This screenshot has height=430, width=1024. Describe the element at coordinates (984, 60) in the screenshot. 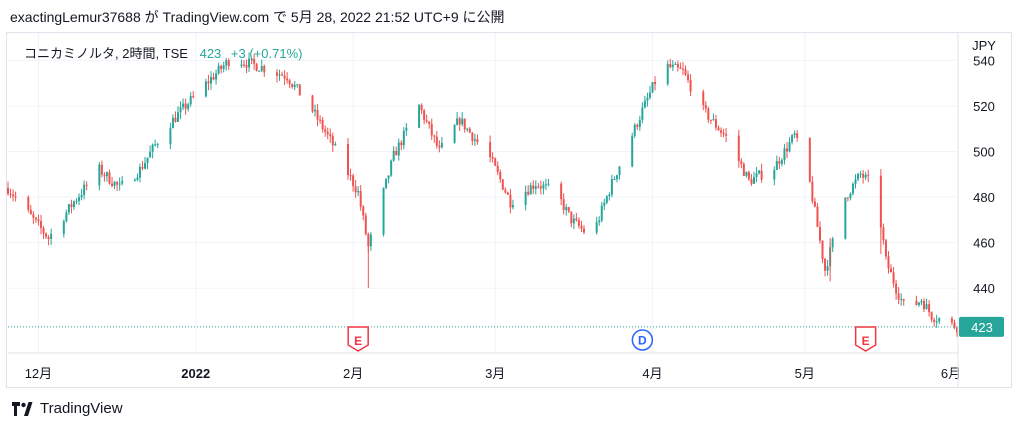

I see `y-tick-label: 540` at that location.